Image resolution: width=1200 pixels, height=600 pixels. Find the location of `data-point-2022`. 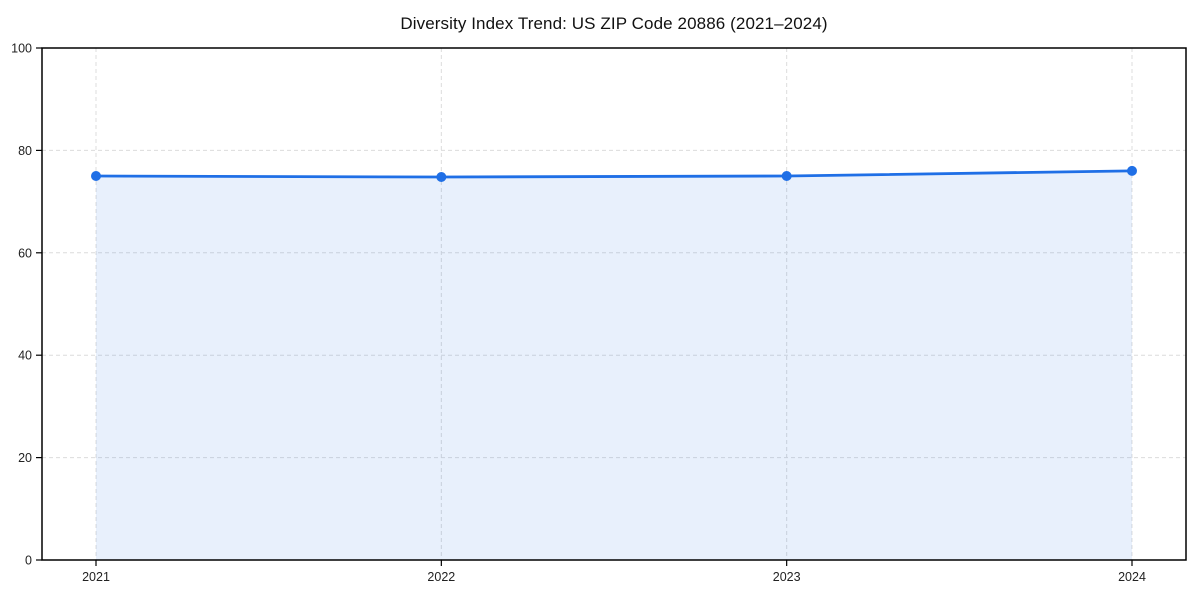

data-point-2022 is located at coordinates (441, 177).